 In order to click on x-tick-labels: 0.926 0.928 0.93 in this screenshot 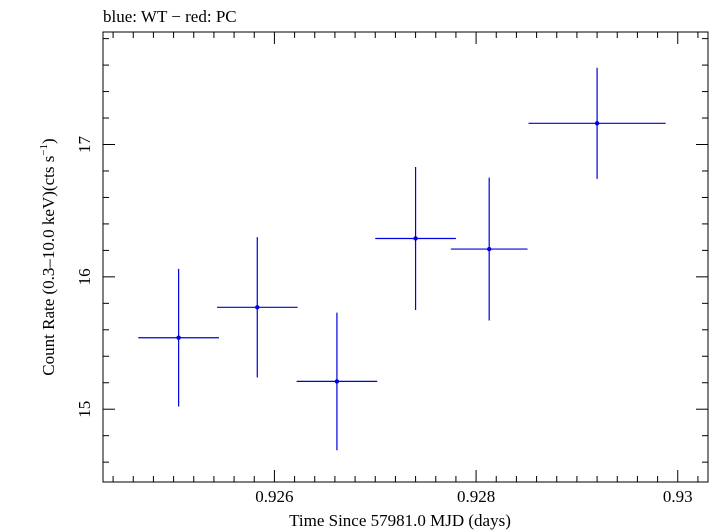, I will do `click(473, 496)`.